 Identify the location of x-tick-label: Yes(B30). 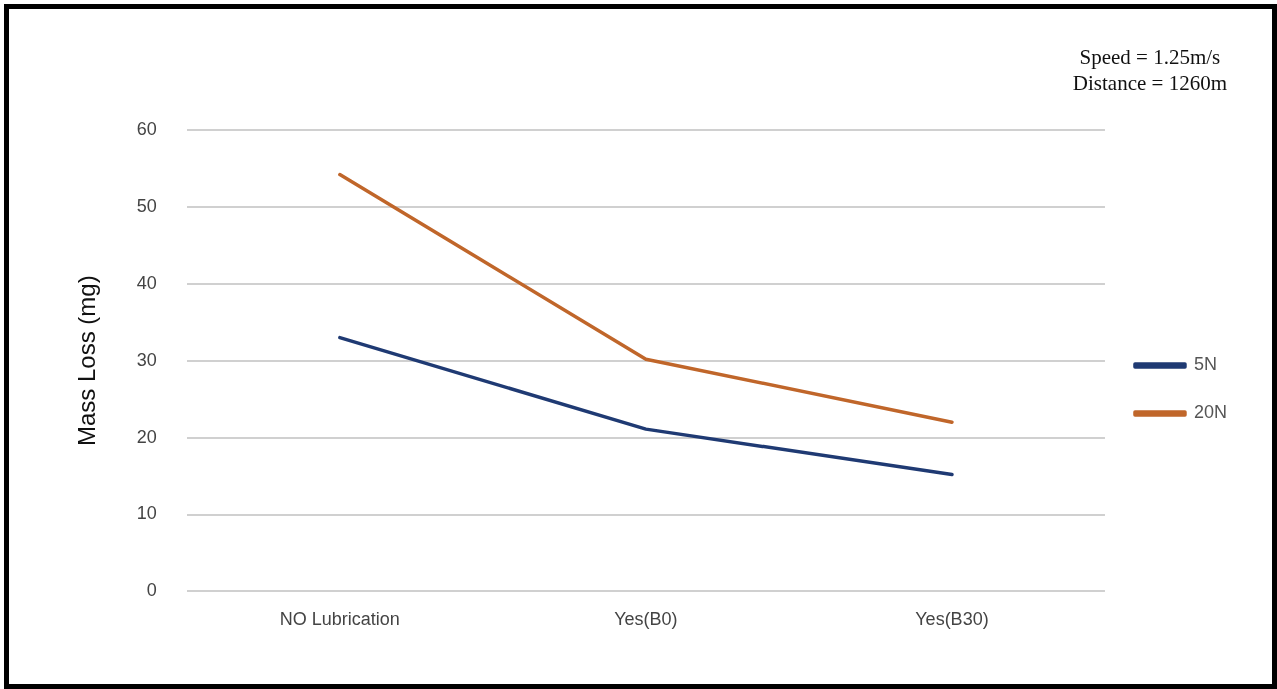
(952, 619).